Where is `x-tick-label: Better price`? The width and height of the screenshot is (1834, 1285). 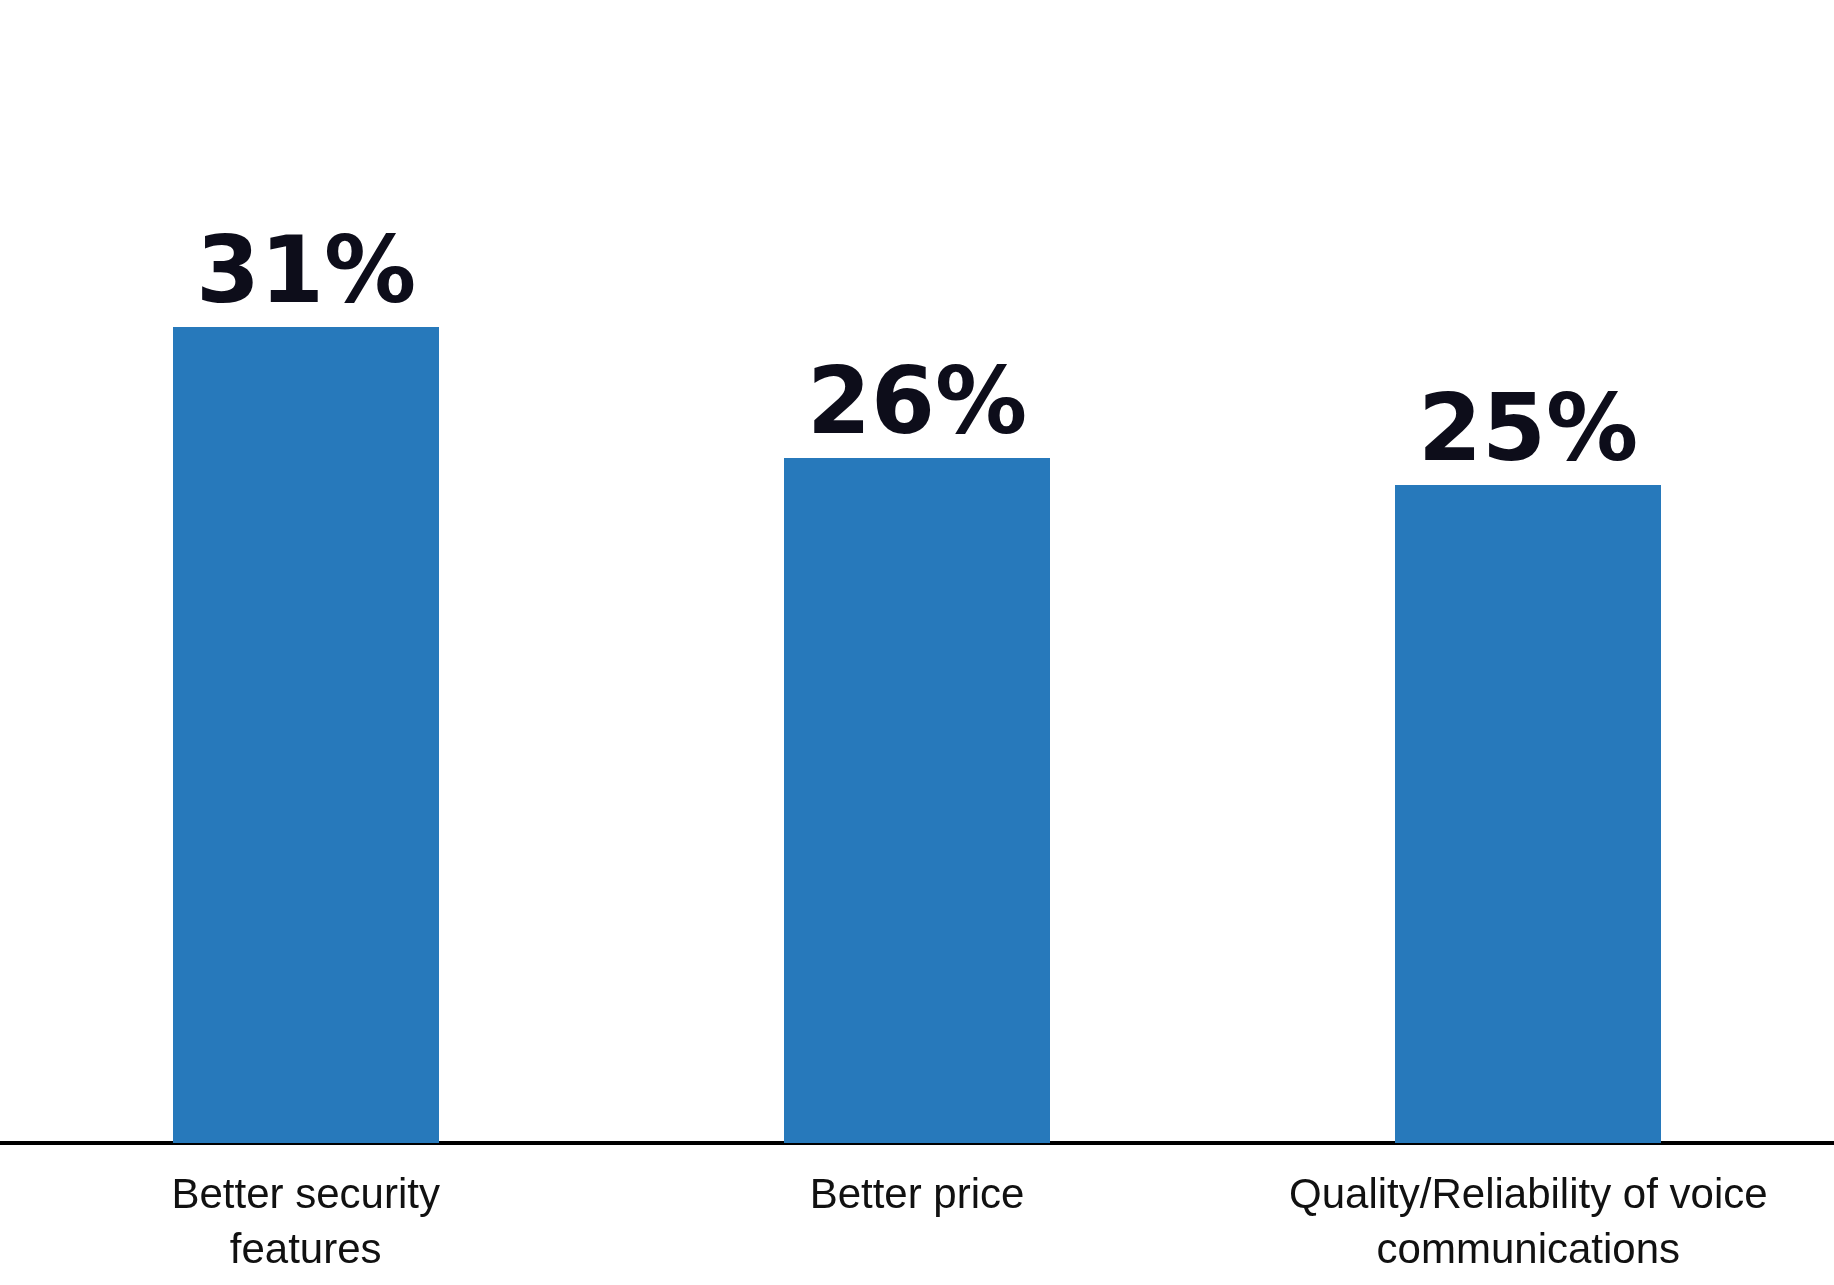
x-tick-label: Better price is located at coordinates (917, 1193).